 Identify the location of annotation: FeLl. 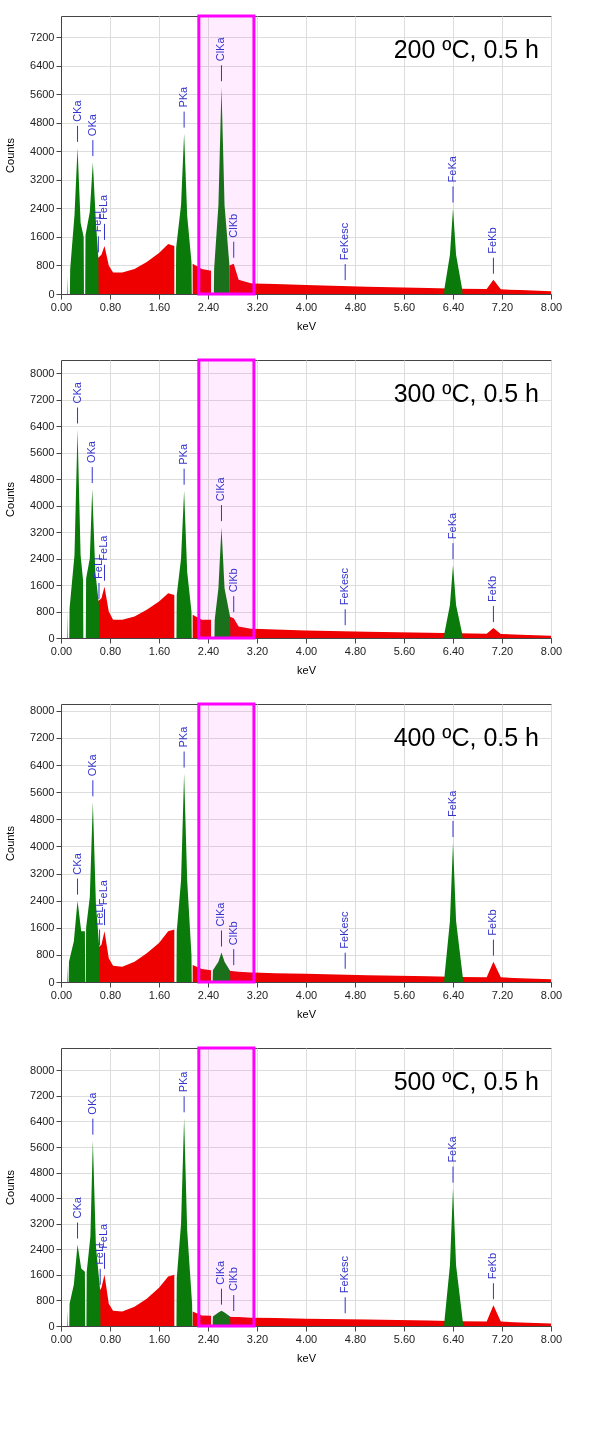
(98, 915).